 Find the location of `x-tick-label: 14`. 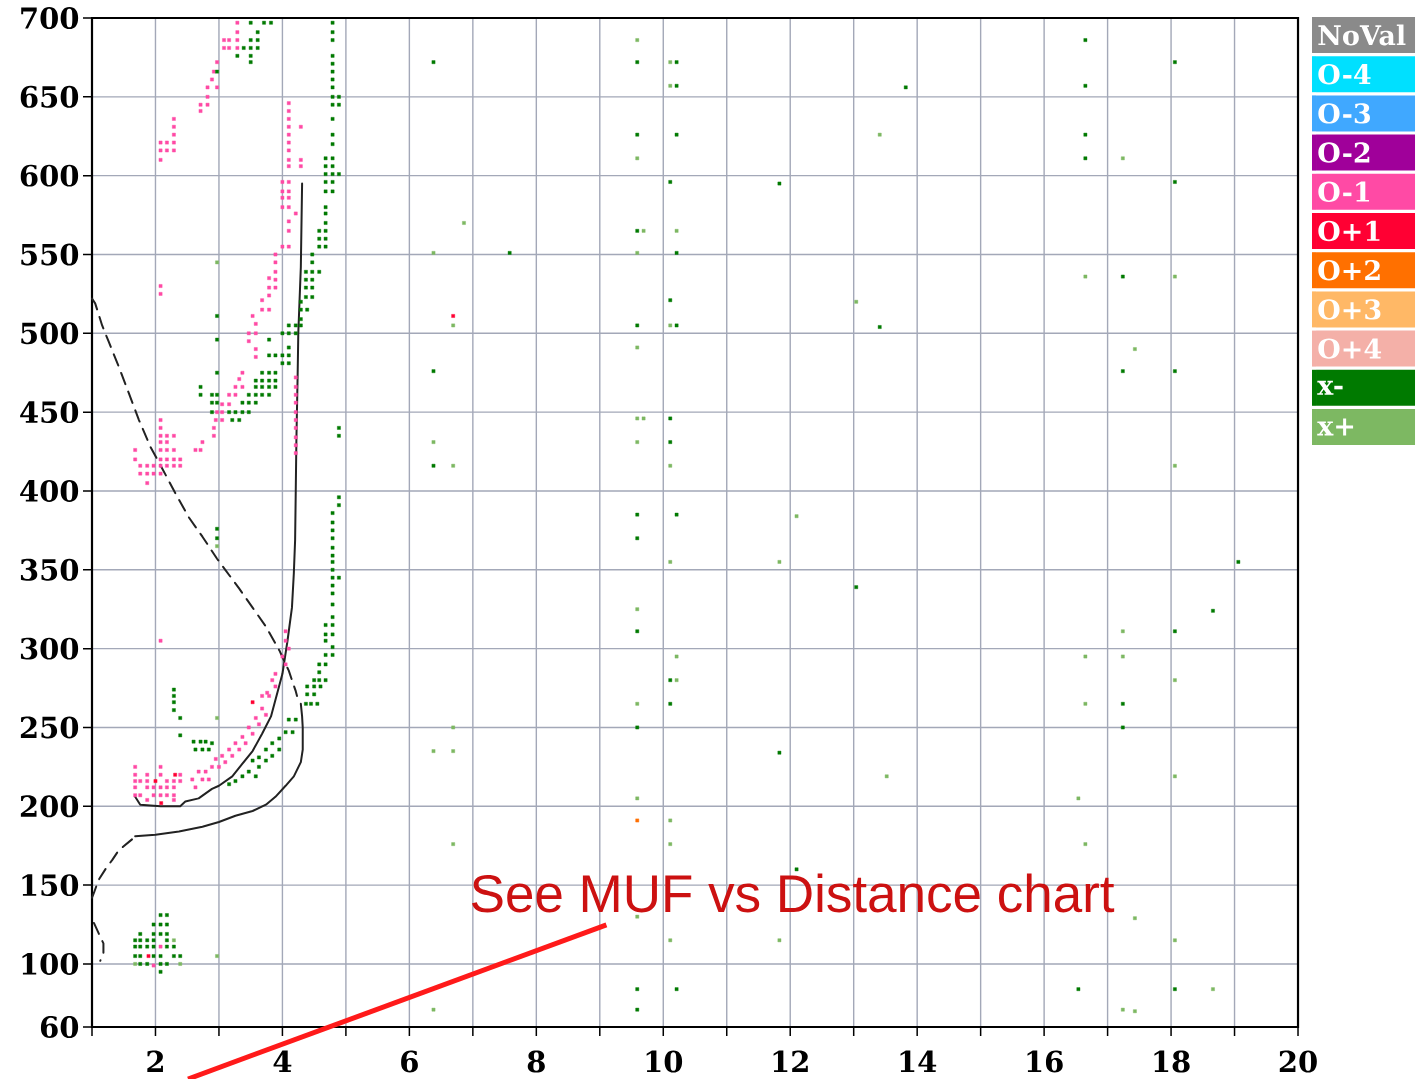

x-tick-label: 14 is located at coordinates (918, 1061).